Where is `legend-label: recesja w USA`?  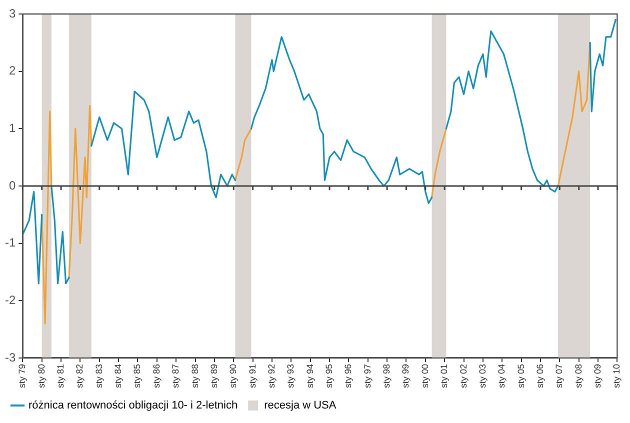 legend-label: recesja w USA is located at coordinates (300, 406).